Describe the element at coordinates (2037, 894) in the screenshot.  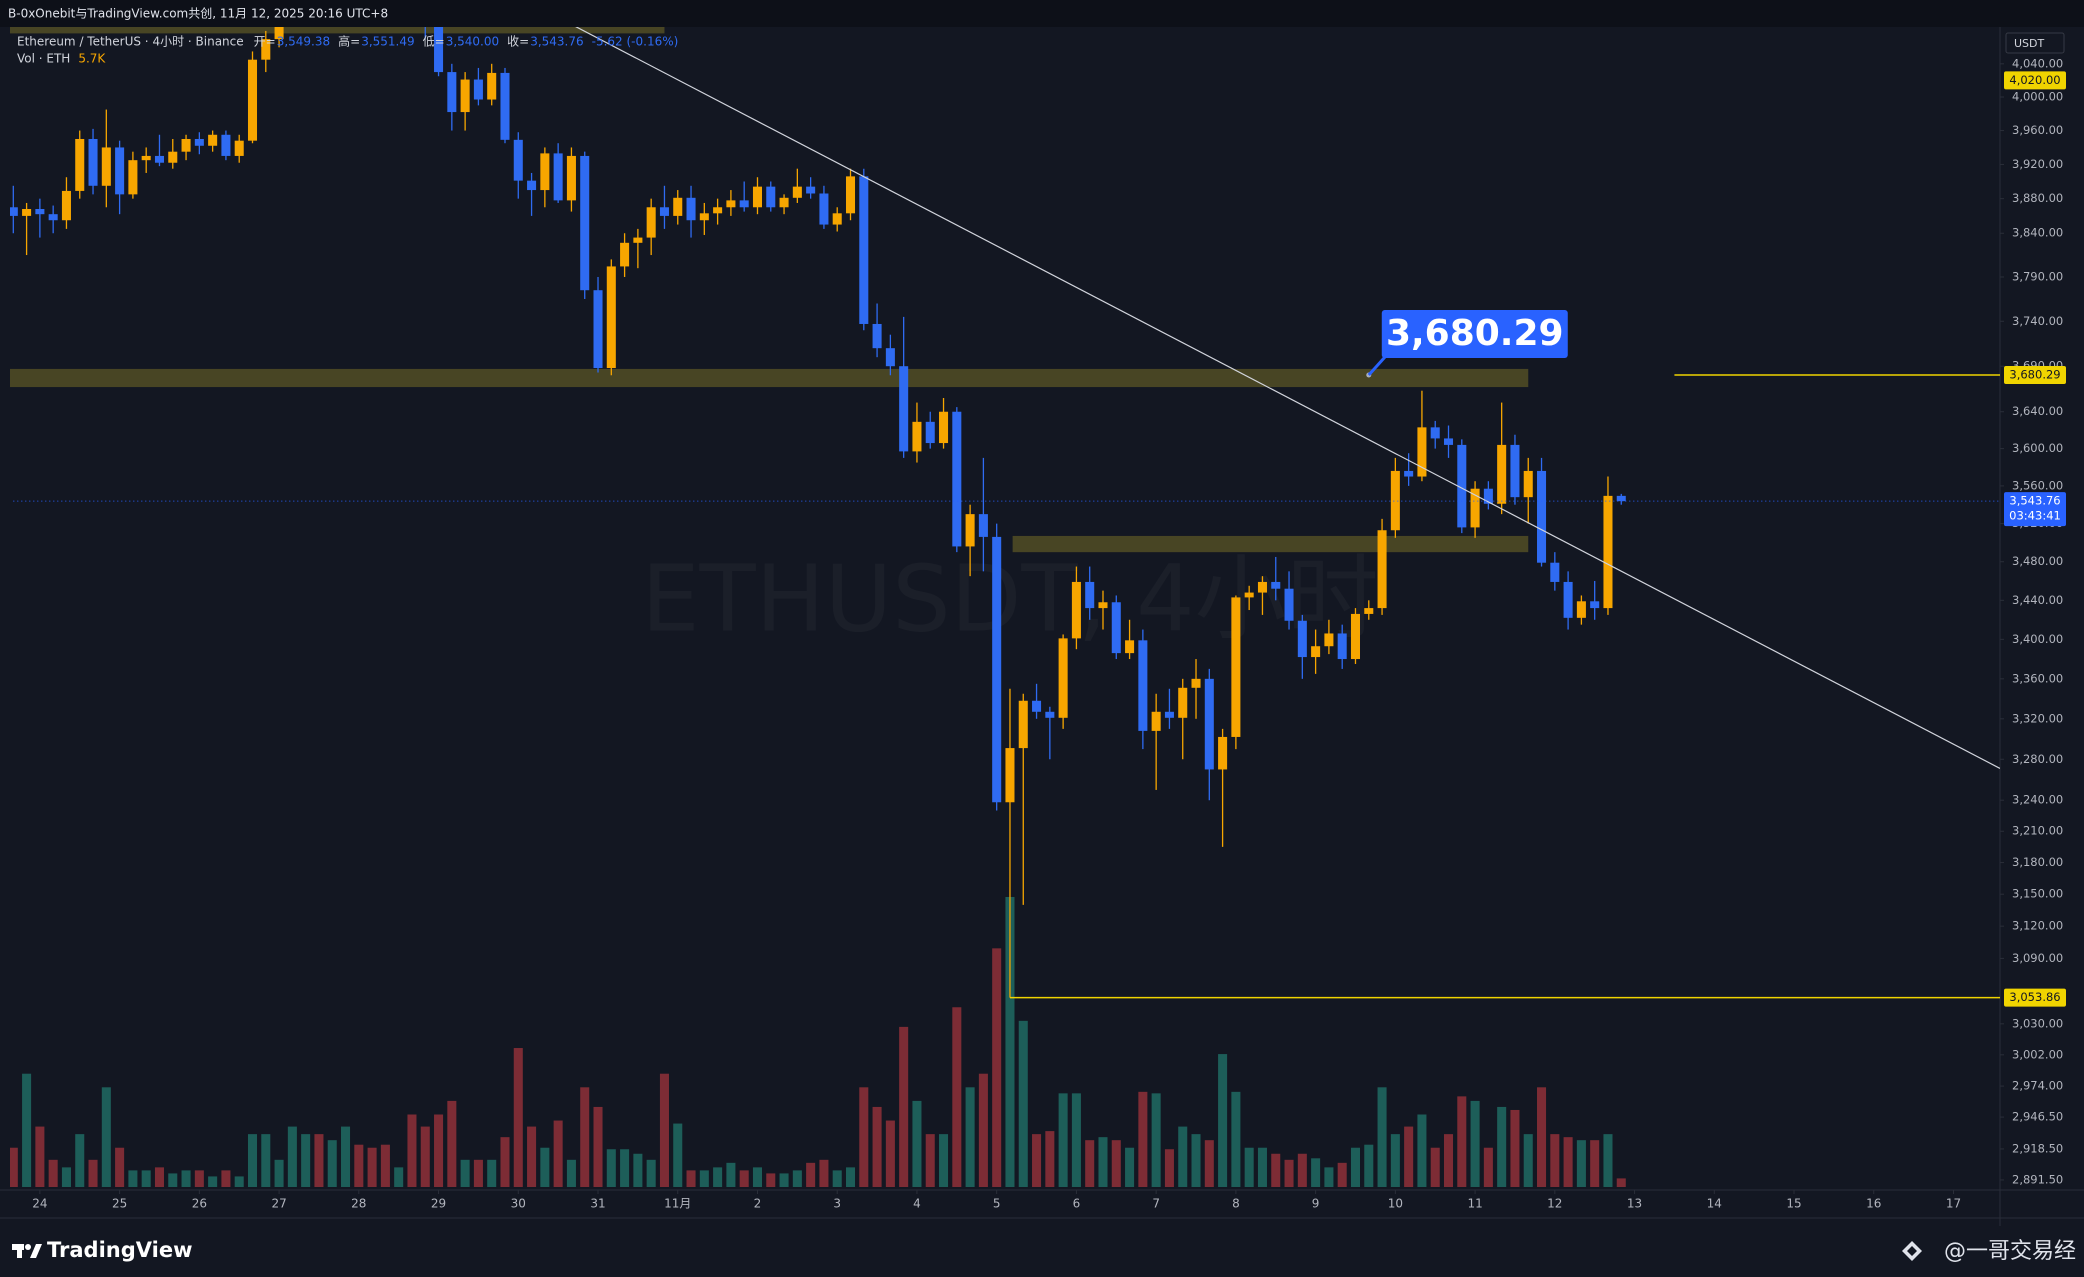
I see `y-tick-label: 3,150.00` at that location.